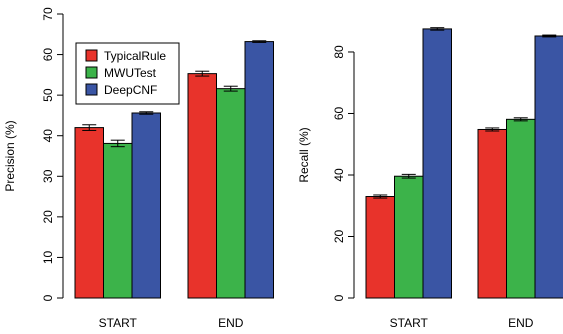 The image size is (563, 334). What do you see at coordinates (48, 14) in the screenshot?
I see `y-tick-label: 70` at bounding box center [48, 14].